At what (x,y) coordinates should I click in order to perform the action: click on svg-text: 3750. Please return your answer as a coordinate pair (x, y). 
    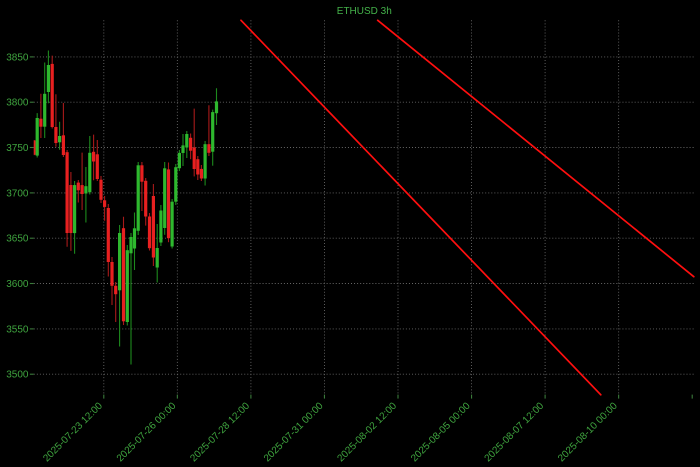
    Looking at the image, I should click on (17, 148).